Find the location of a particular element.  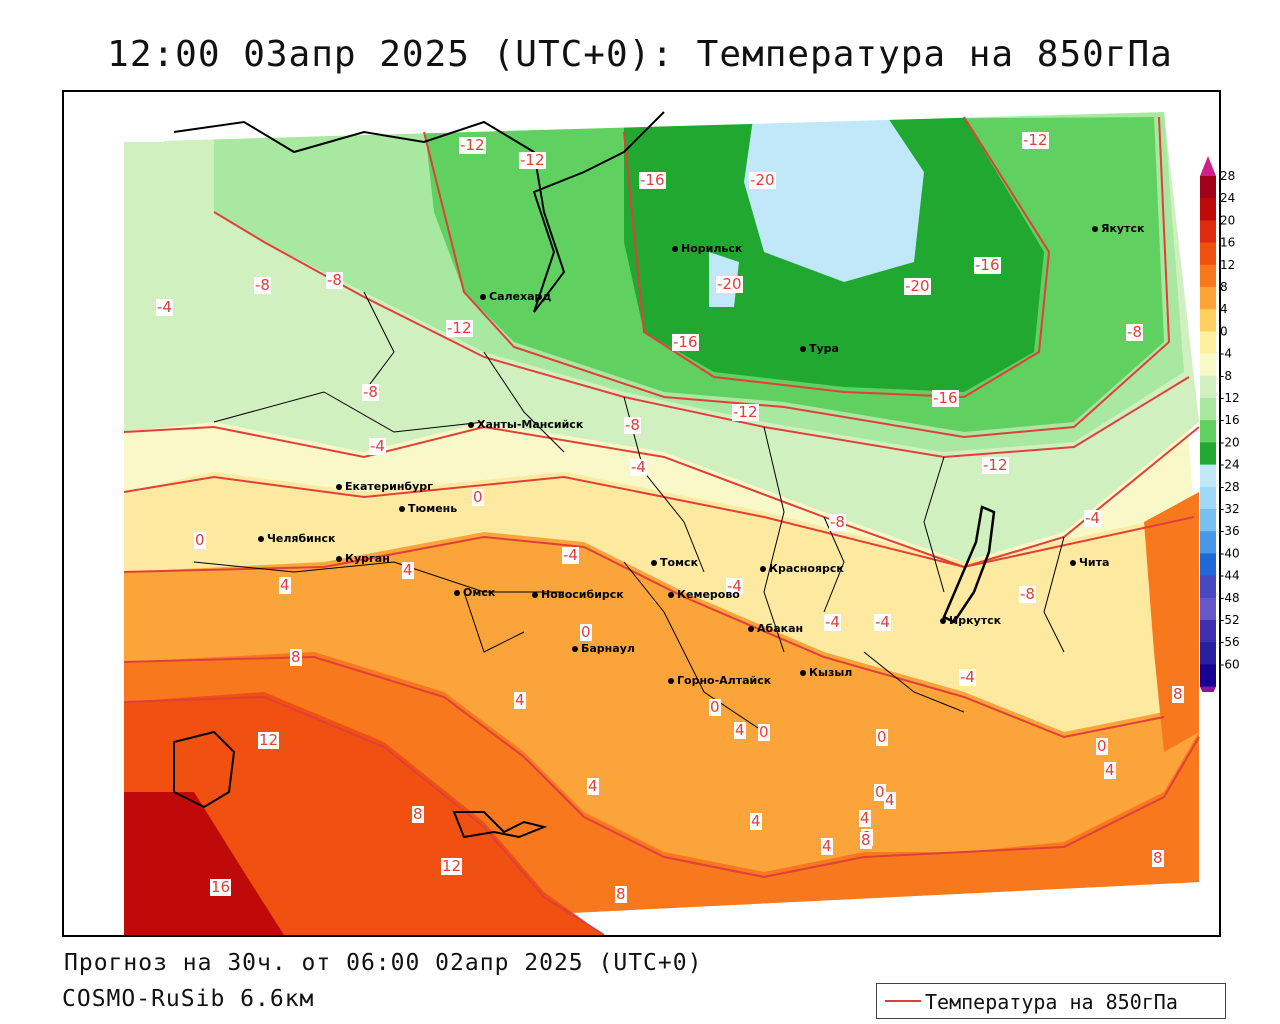

city-marker: Омск is located at coordinates (474, 592).